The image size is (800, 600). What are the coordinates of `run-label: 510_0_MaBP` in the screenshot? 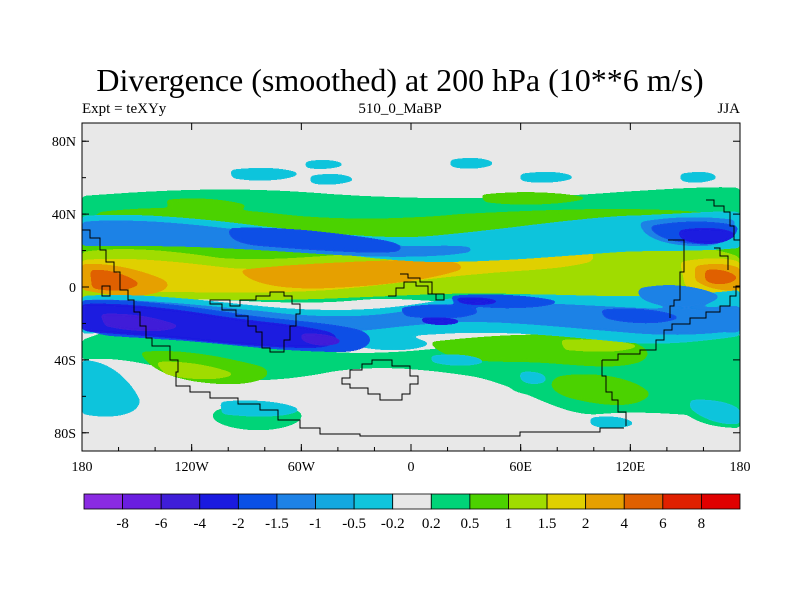 It's located at (400, 109).